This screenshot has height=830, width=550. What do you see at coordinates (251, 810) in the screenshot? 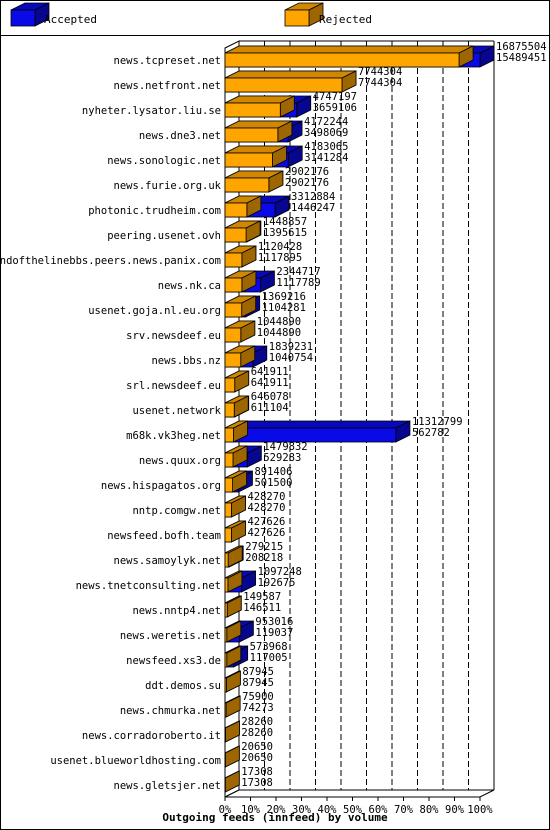
I see `x-tick-label: 10%` at bounding box center [251, 810].